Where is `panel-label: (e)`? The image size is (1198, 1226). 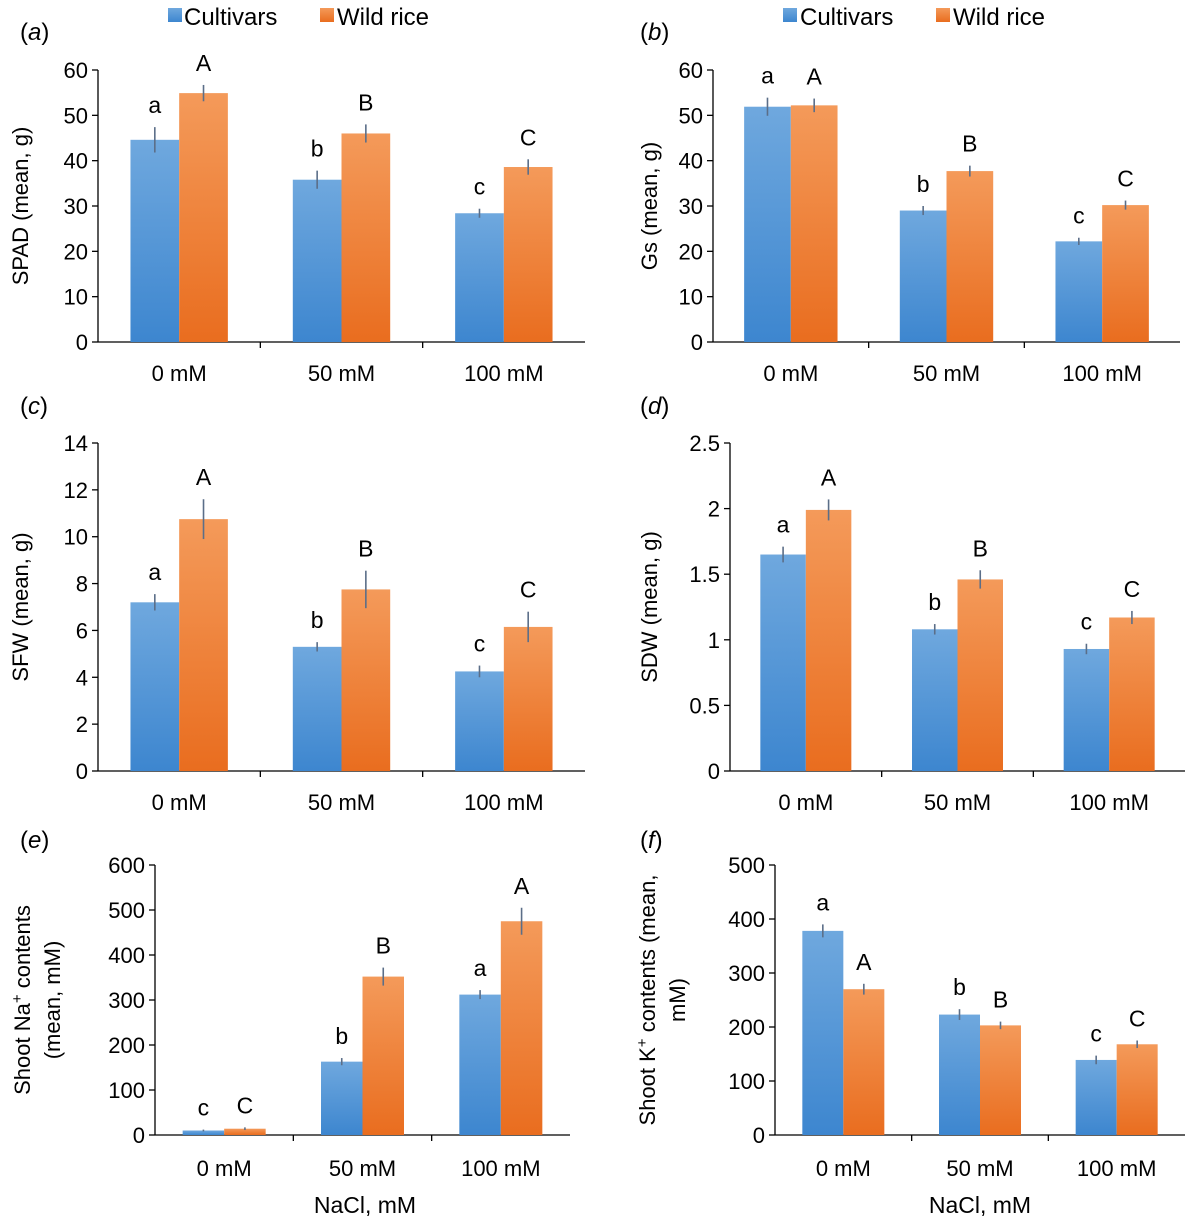 panel-label: (e) is located at coordinates (34, 840).